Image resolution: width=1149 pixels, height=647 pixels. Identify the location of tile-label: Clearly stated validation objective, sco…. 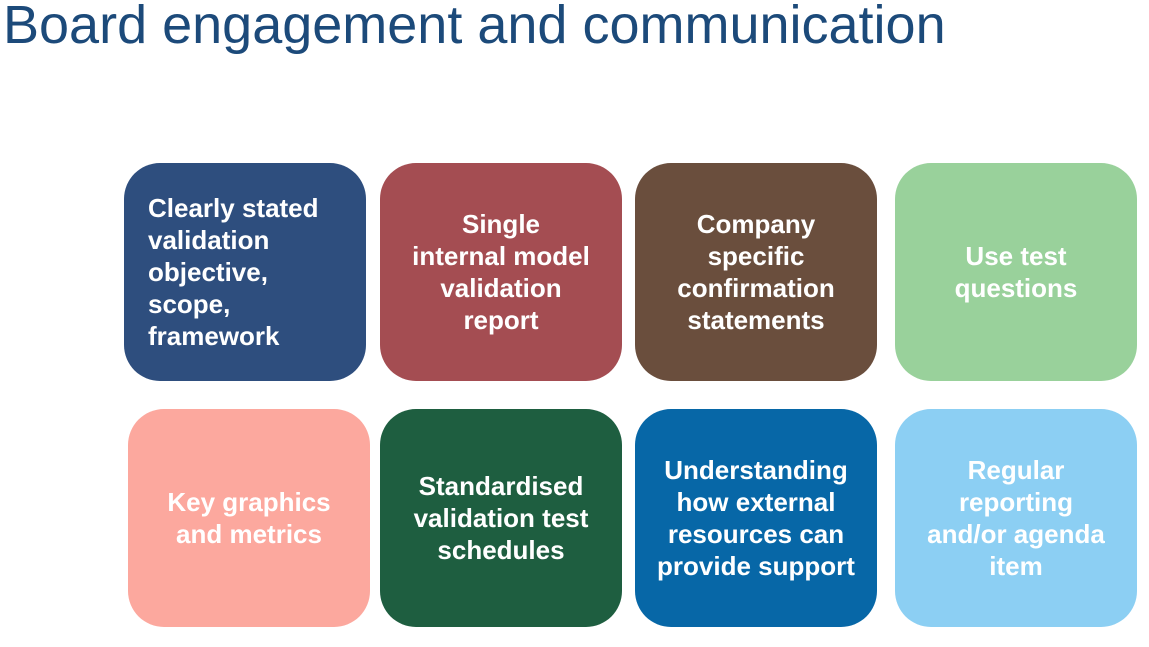
(233, 272).